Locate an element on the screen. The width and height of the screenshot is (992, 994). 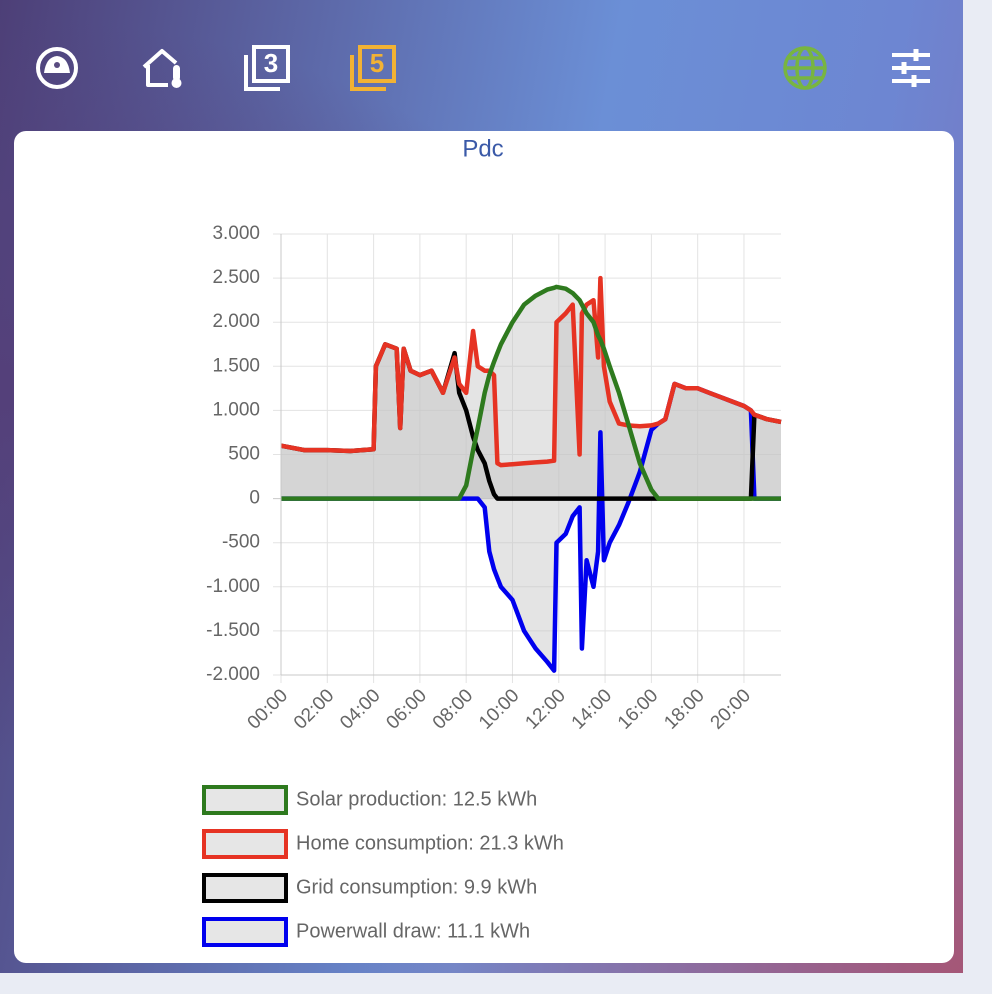
y-tick-label: 3.000 is located at coordinates (236, 233).